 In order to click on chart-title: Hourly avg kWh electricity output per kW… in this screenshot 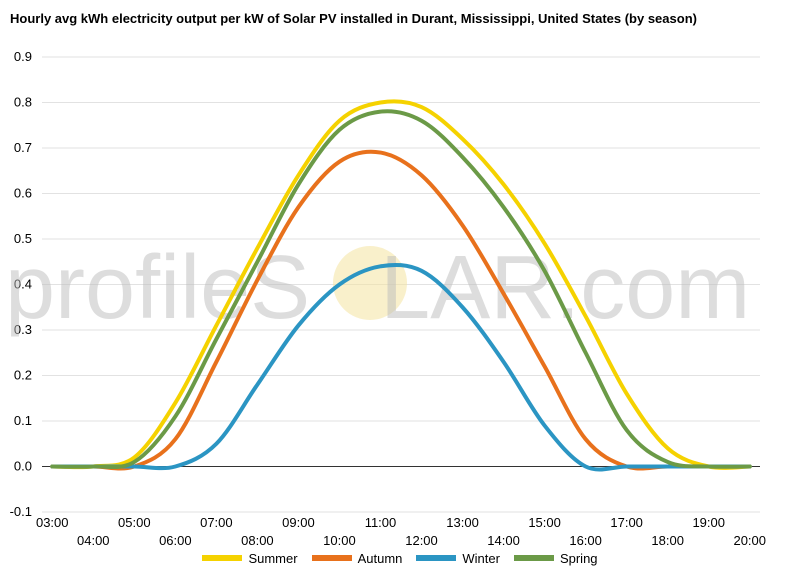, I will do `click(353, 18)`.